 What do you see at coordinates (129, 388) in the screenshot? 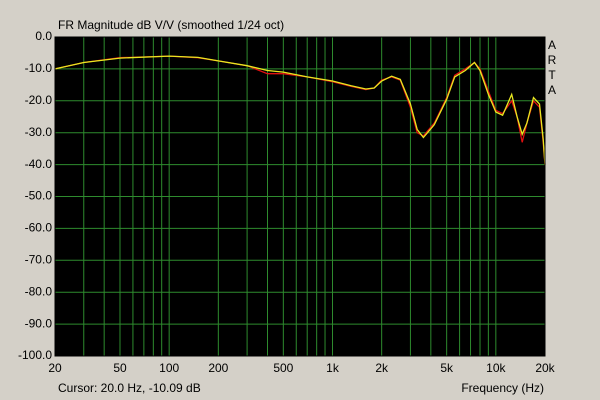
I see `cursor-readout: Cursor: 20.0 Hz, -10.09 dB` at bounding box center [129, 388].